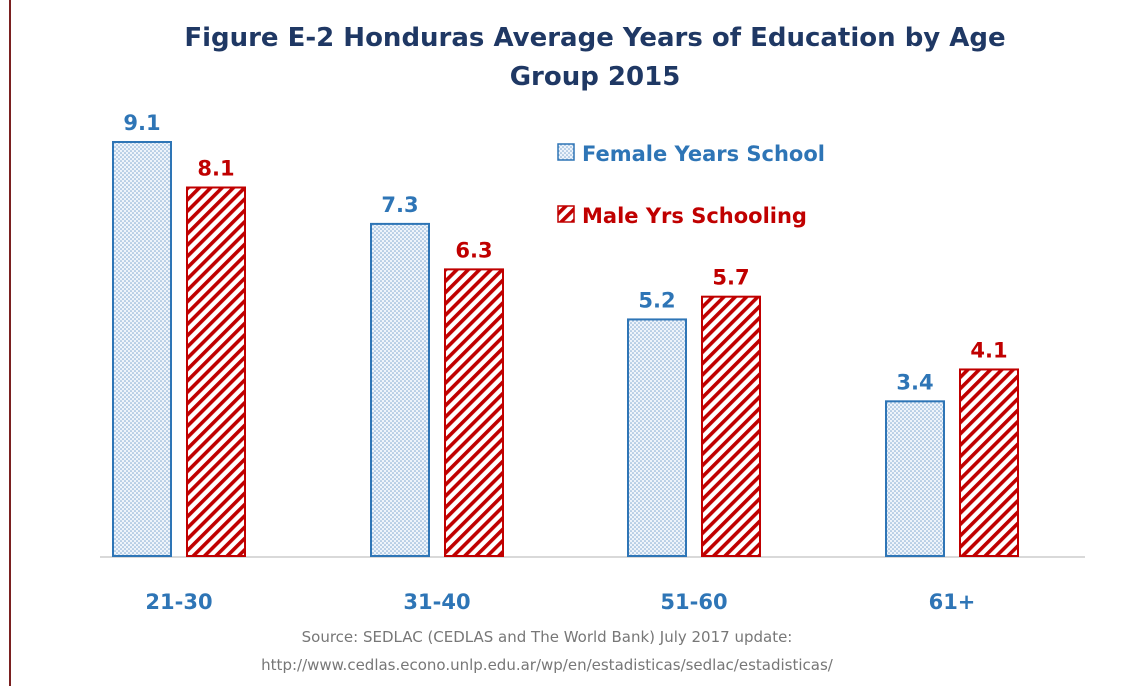 This screenshot has height=686, width=1137. I want to click on category-label-31-40: 31-40, so click(436, 602).